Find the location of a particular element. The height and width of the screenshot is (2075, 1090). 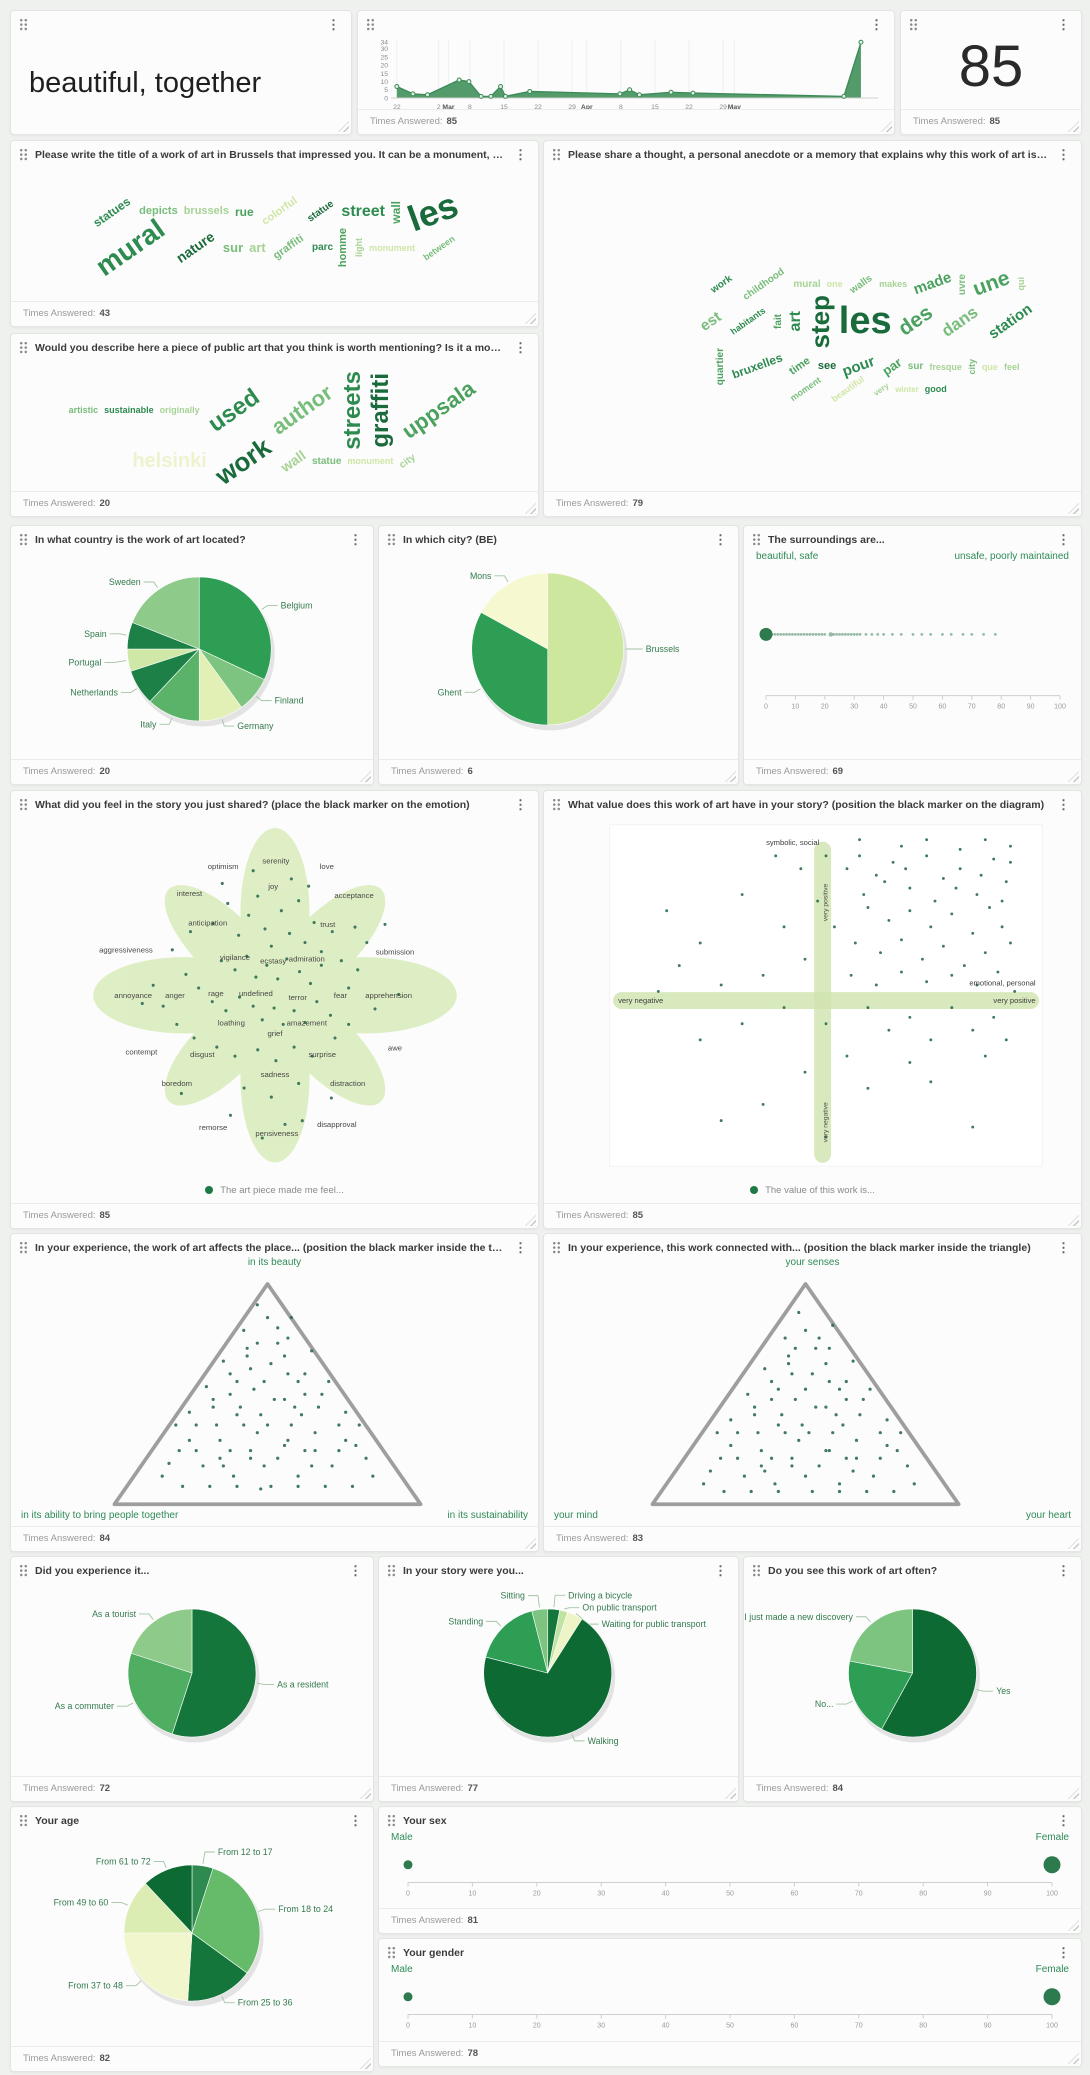

svg-text: 20 is located at coordinates (824, 707).